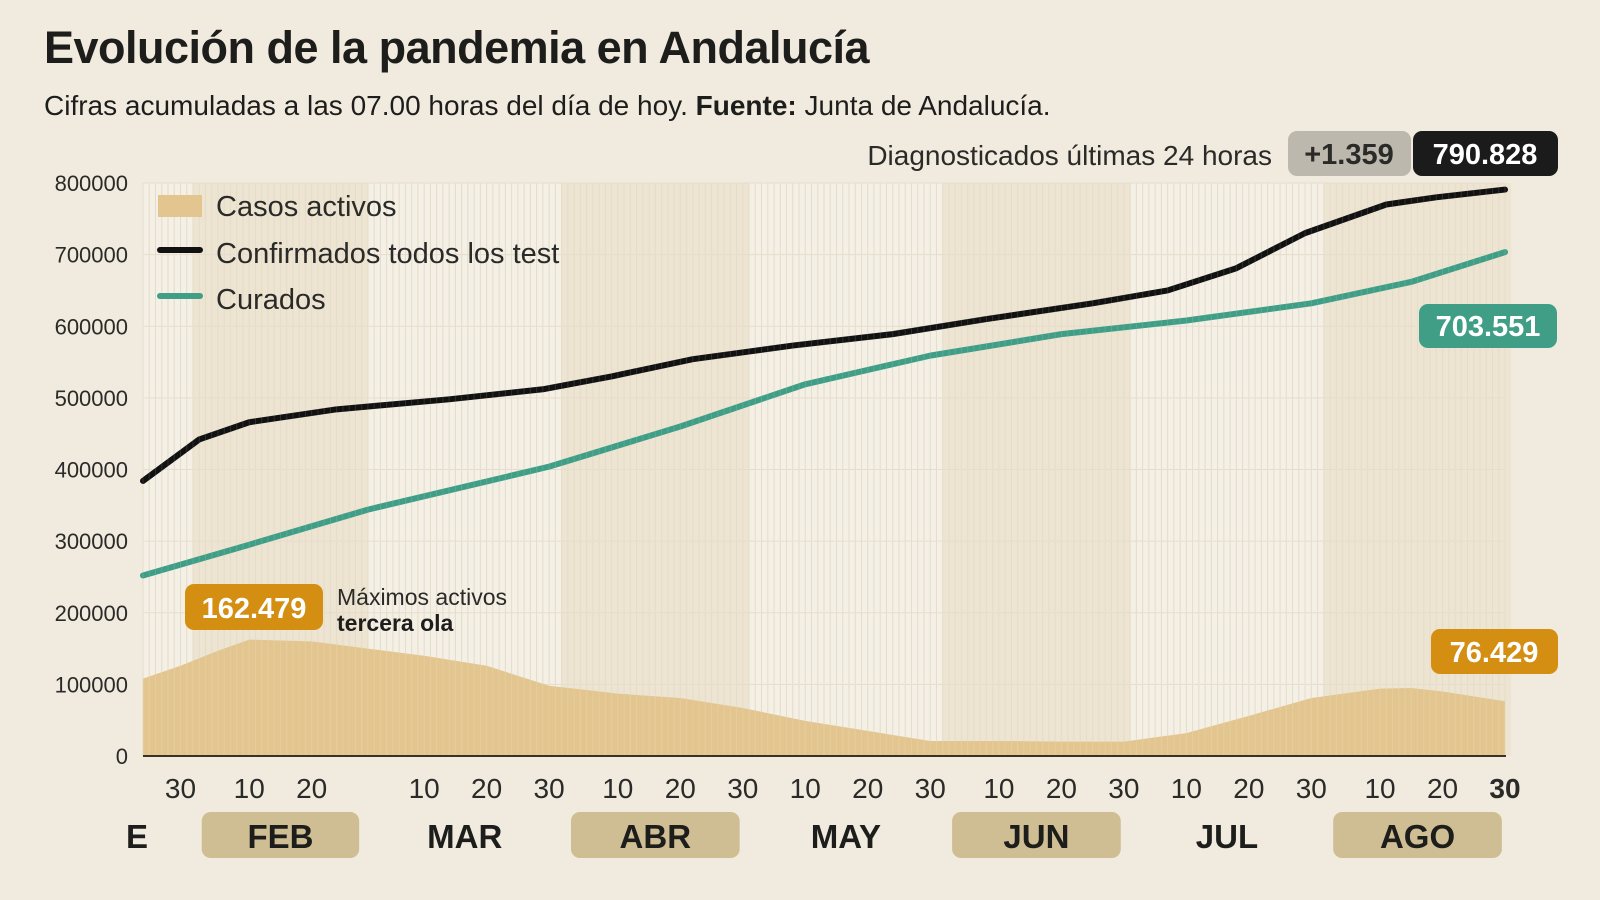 This screenshot has width=1600, height=900. I want to click on curados-last-value: 703.551, so click(1488, 327).